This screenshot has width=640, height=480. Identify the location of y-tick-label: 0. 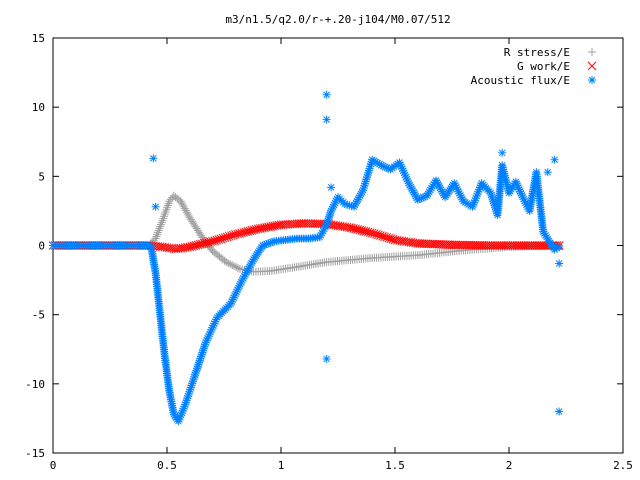
(41, 246).